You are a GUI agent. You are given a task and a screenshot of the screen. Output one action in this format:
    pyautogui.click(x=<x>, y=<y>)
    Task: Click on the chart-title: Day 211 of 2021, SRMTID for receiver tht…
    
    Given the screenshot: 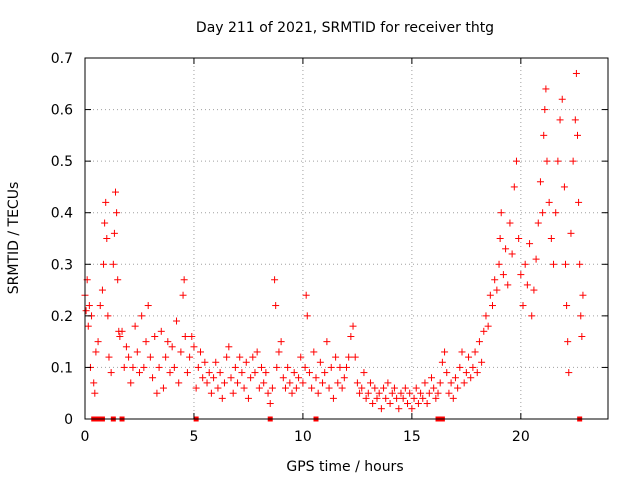 What is the action you would take?
    pyautogui.click(x=345, y=28)
    